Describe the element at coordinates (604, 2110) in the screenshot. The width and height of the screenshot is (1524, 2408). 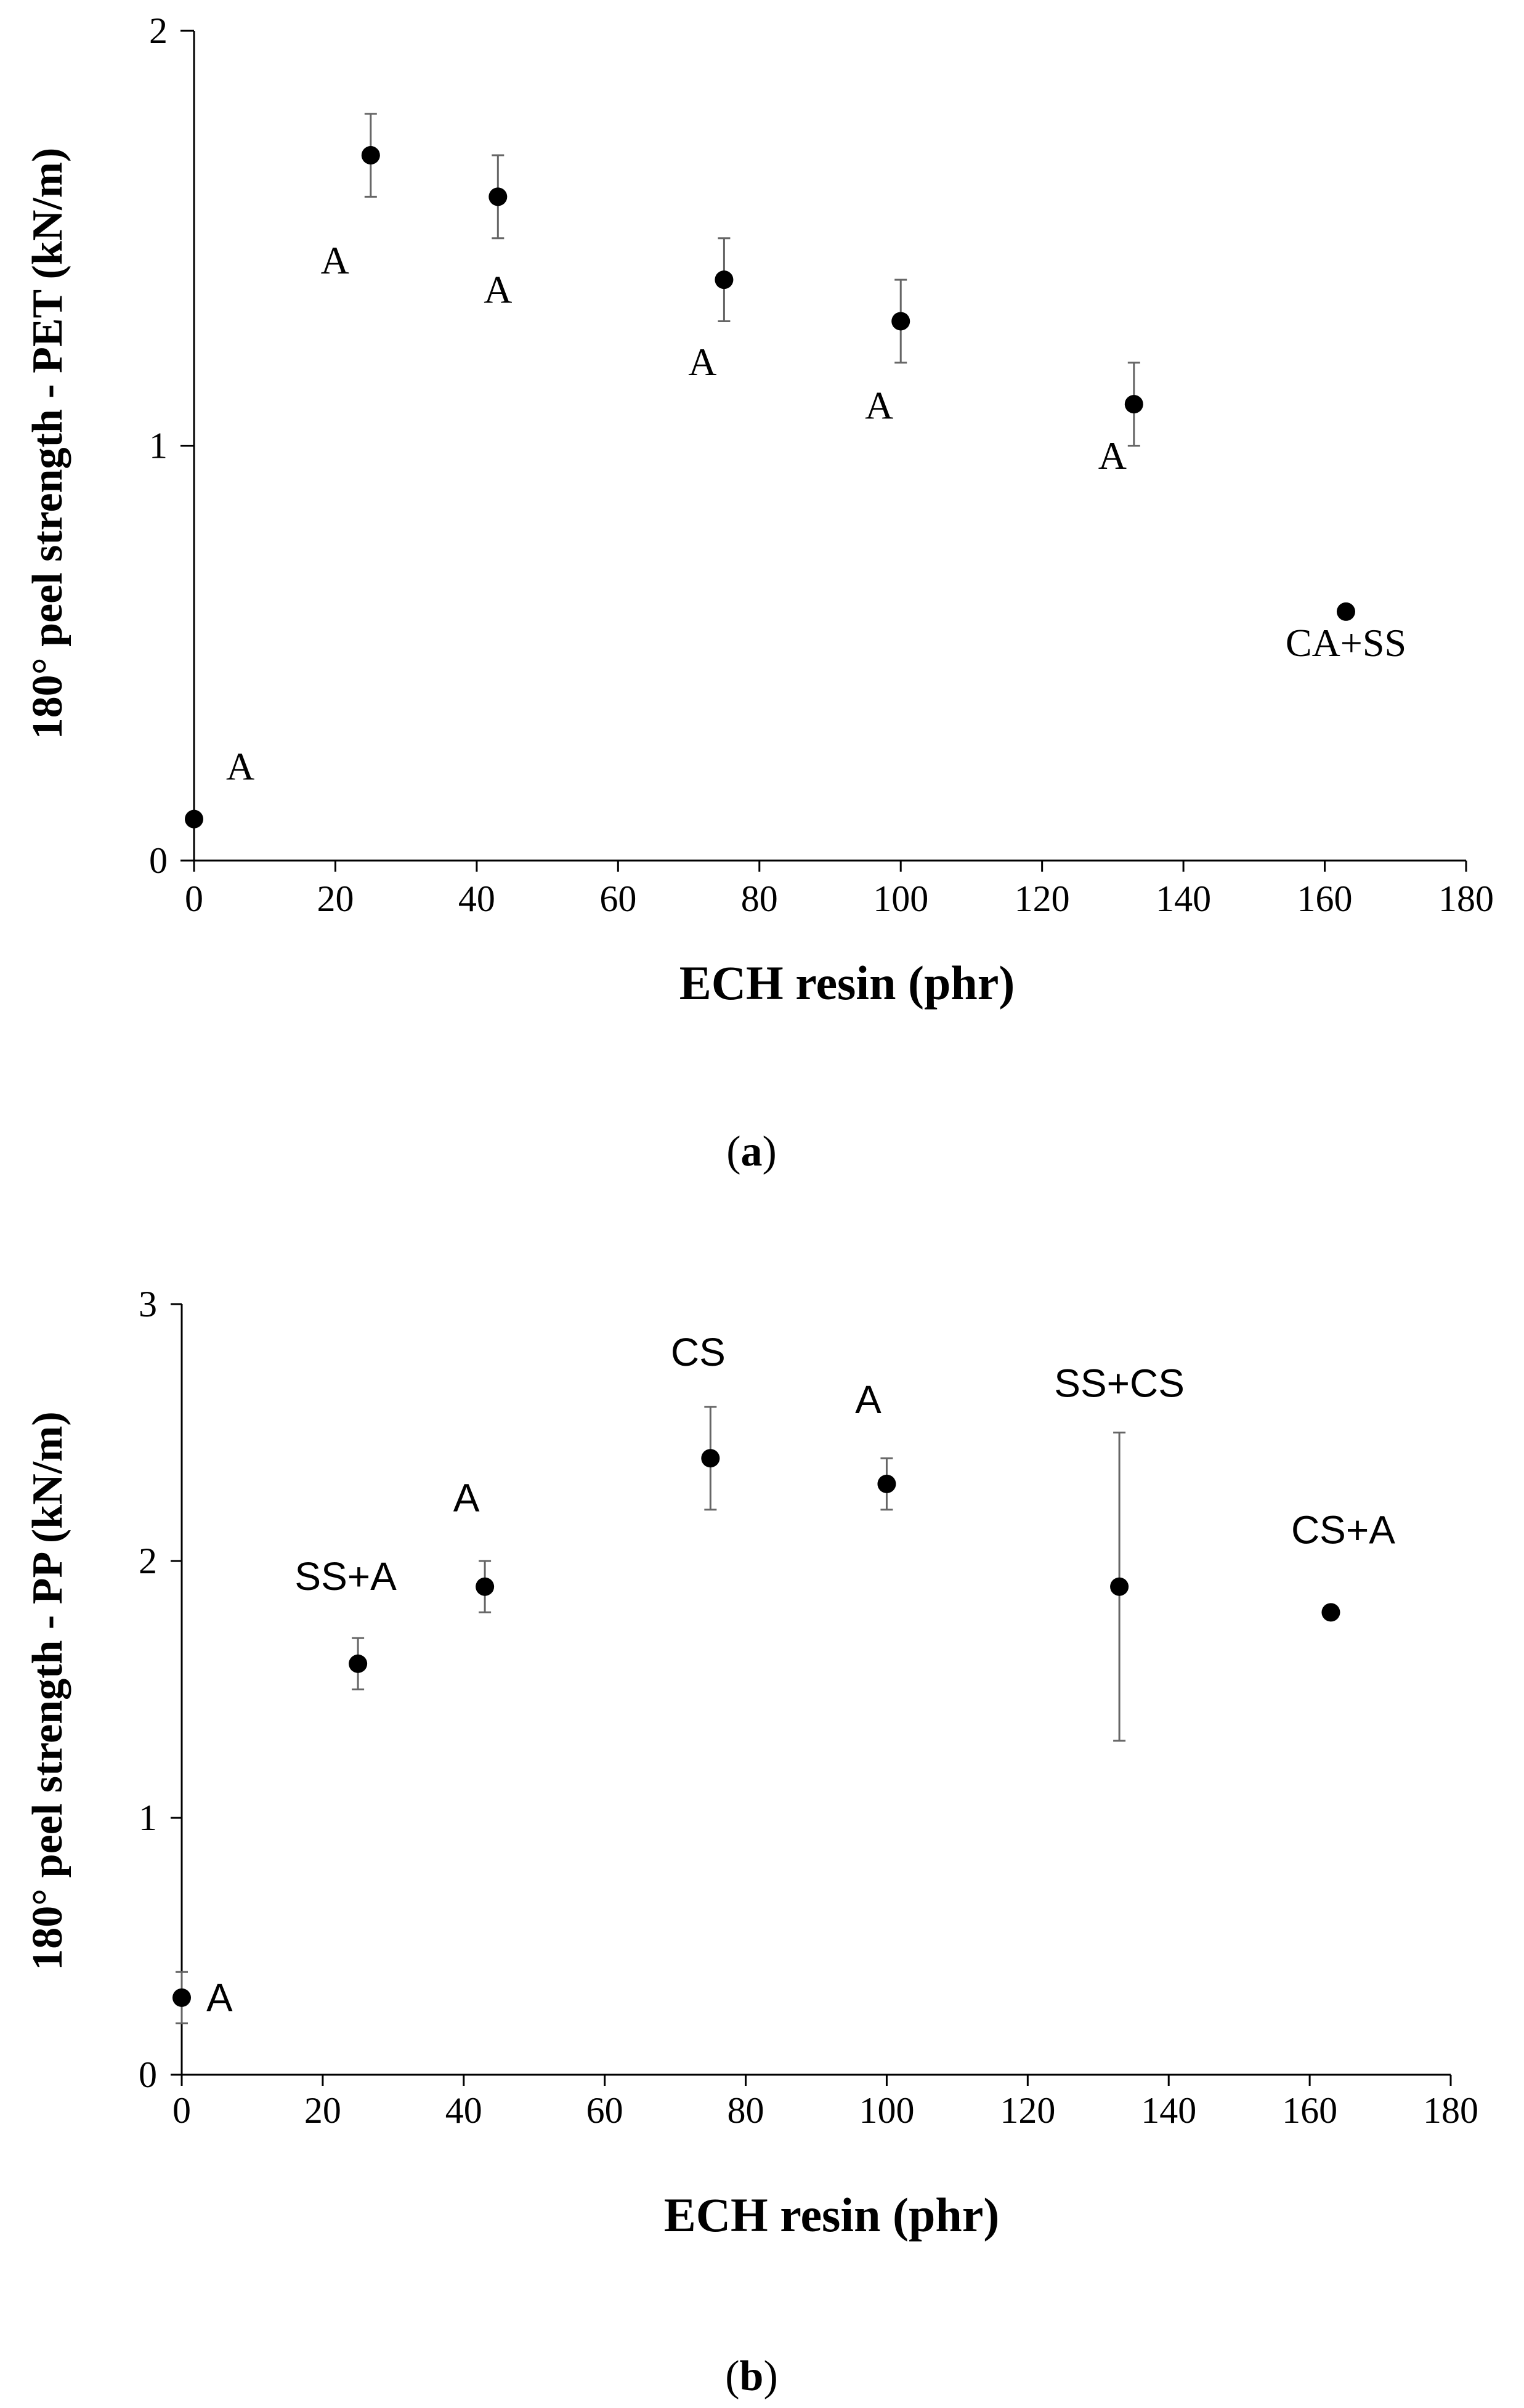
I see `x-tick-label-b: 60` at that location.